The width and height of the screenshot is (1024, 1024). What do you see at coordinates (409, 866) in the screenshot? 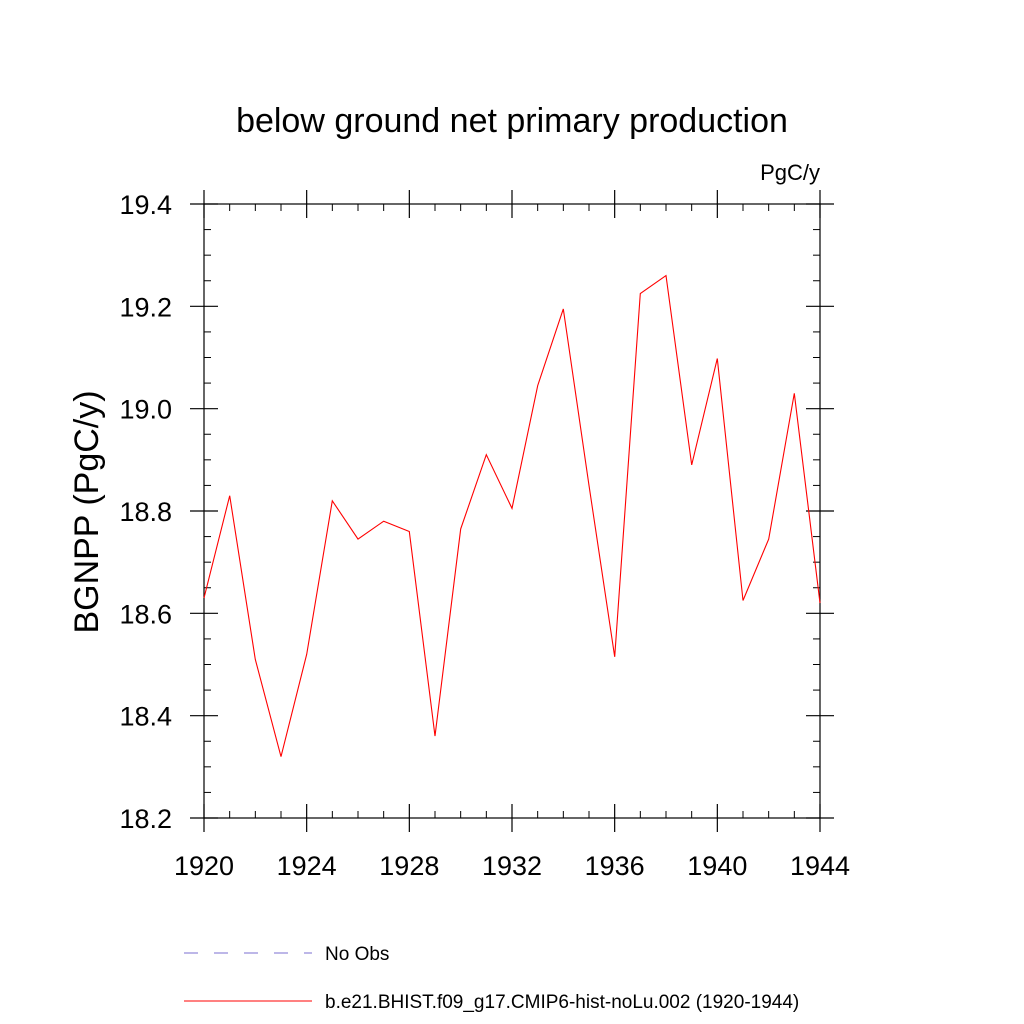
I see `x-tick-label: 1928` at bounding box center [409, 866].